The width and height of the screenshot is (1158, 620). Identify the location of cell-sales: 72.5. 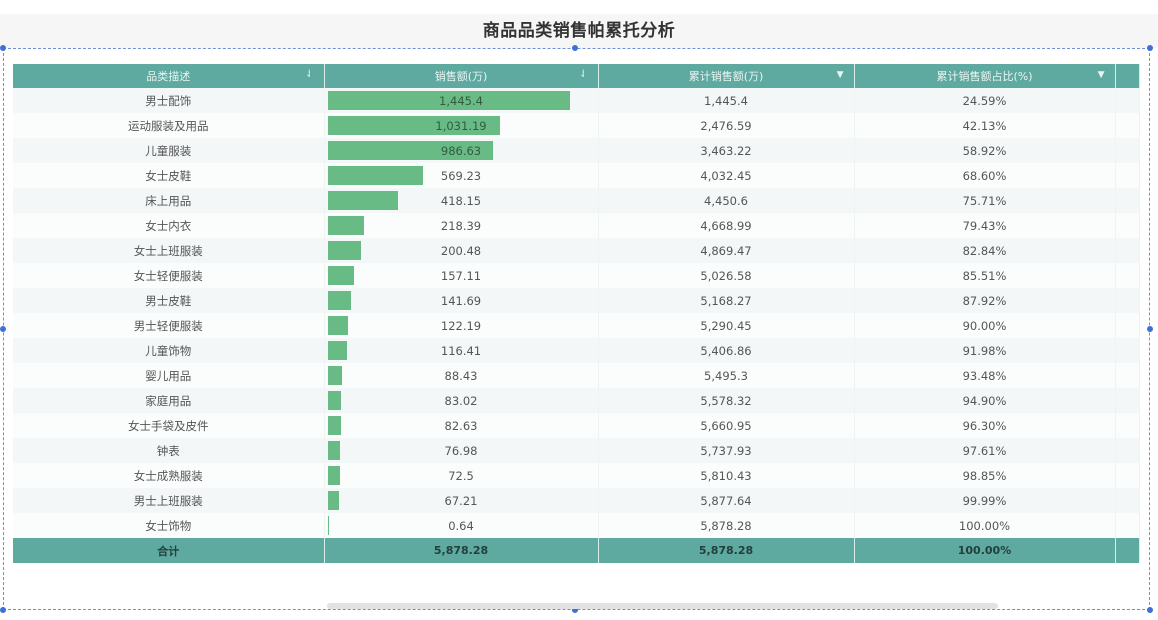
(461, 475).